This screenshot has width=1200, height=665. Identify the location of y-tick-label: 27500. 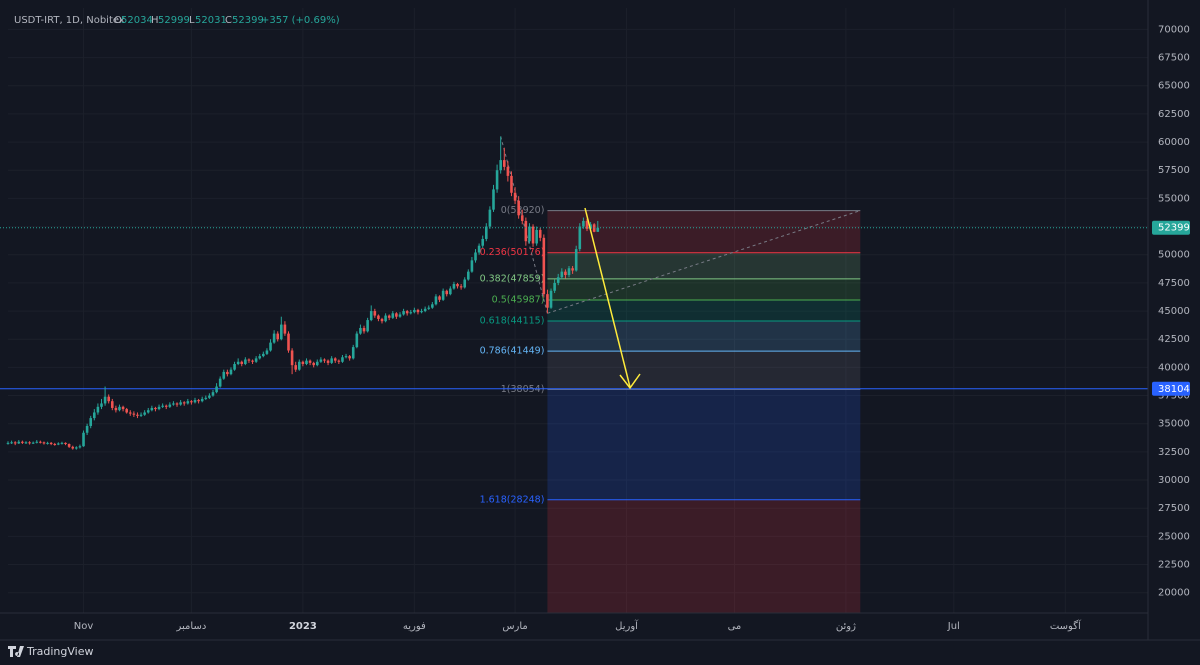
(1174, 508).